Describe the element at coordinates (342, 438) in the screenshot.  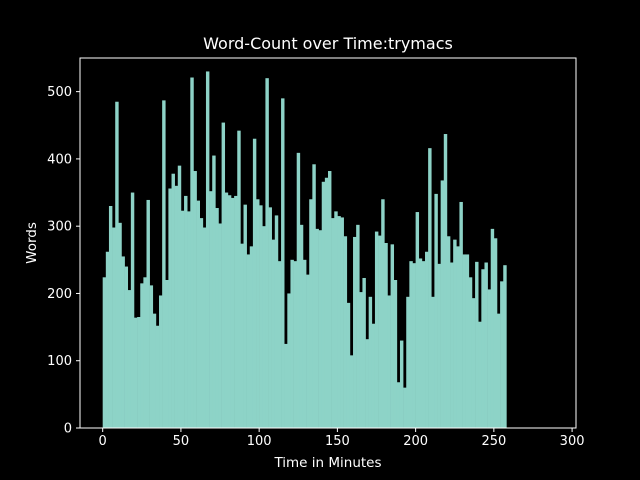
I see `x-axis-ticks: 0 50 100 150 200 250 300` at that location.